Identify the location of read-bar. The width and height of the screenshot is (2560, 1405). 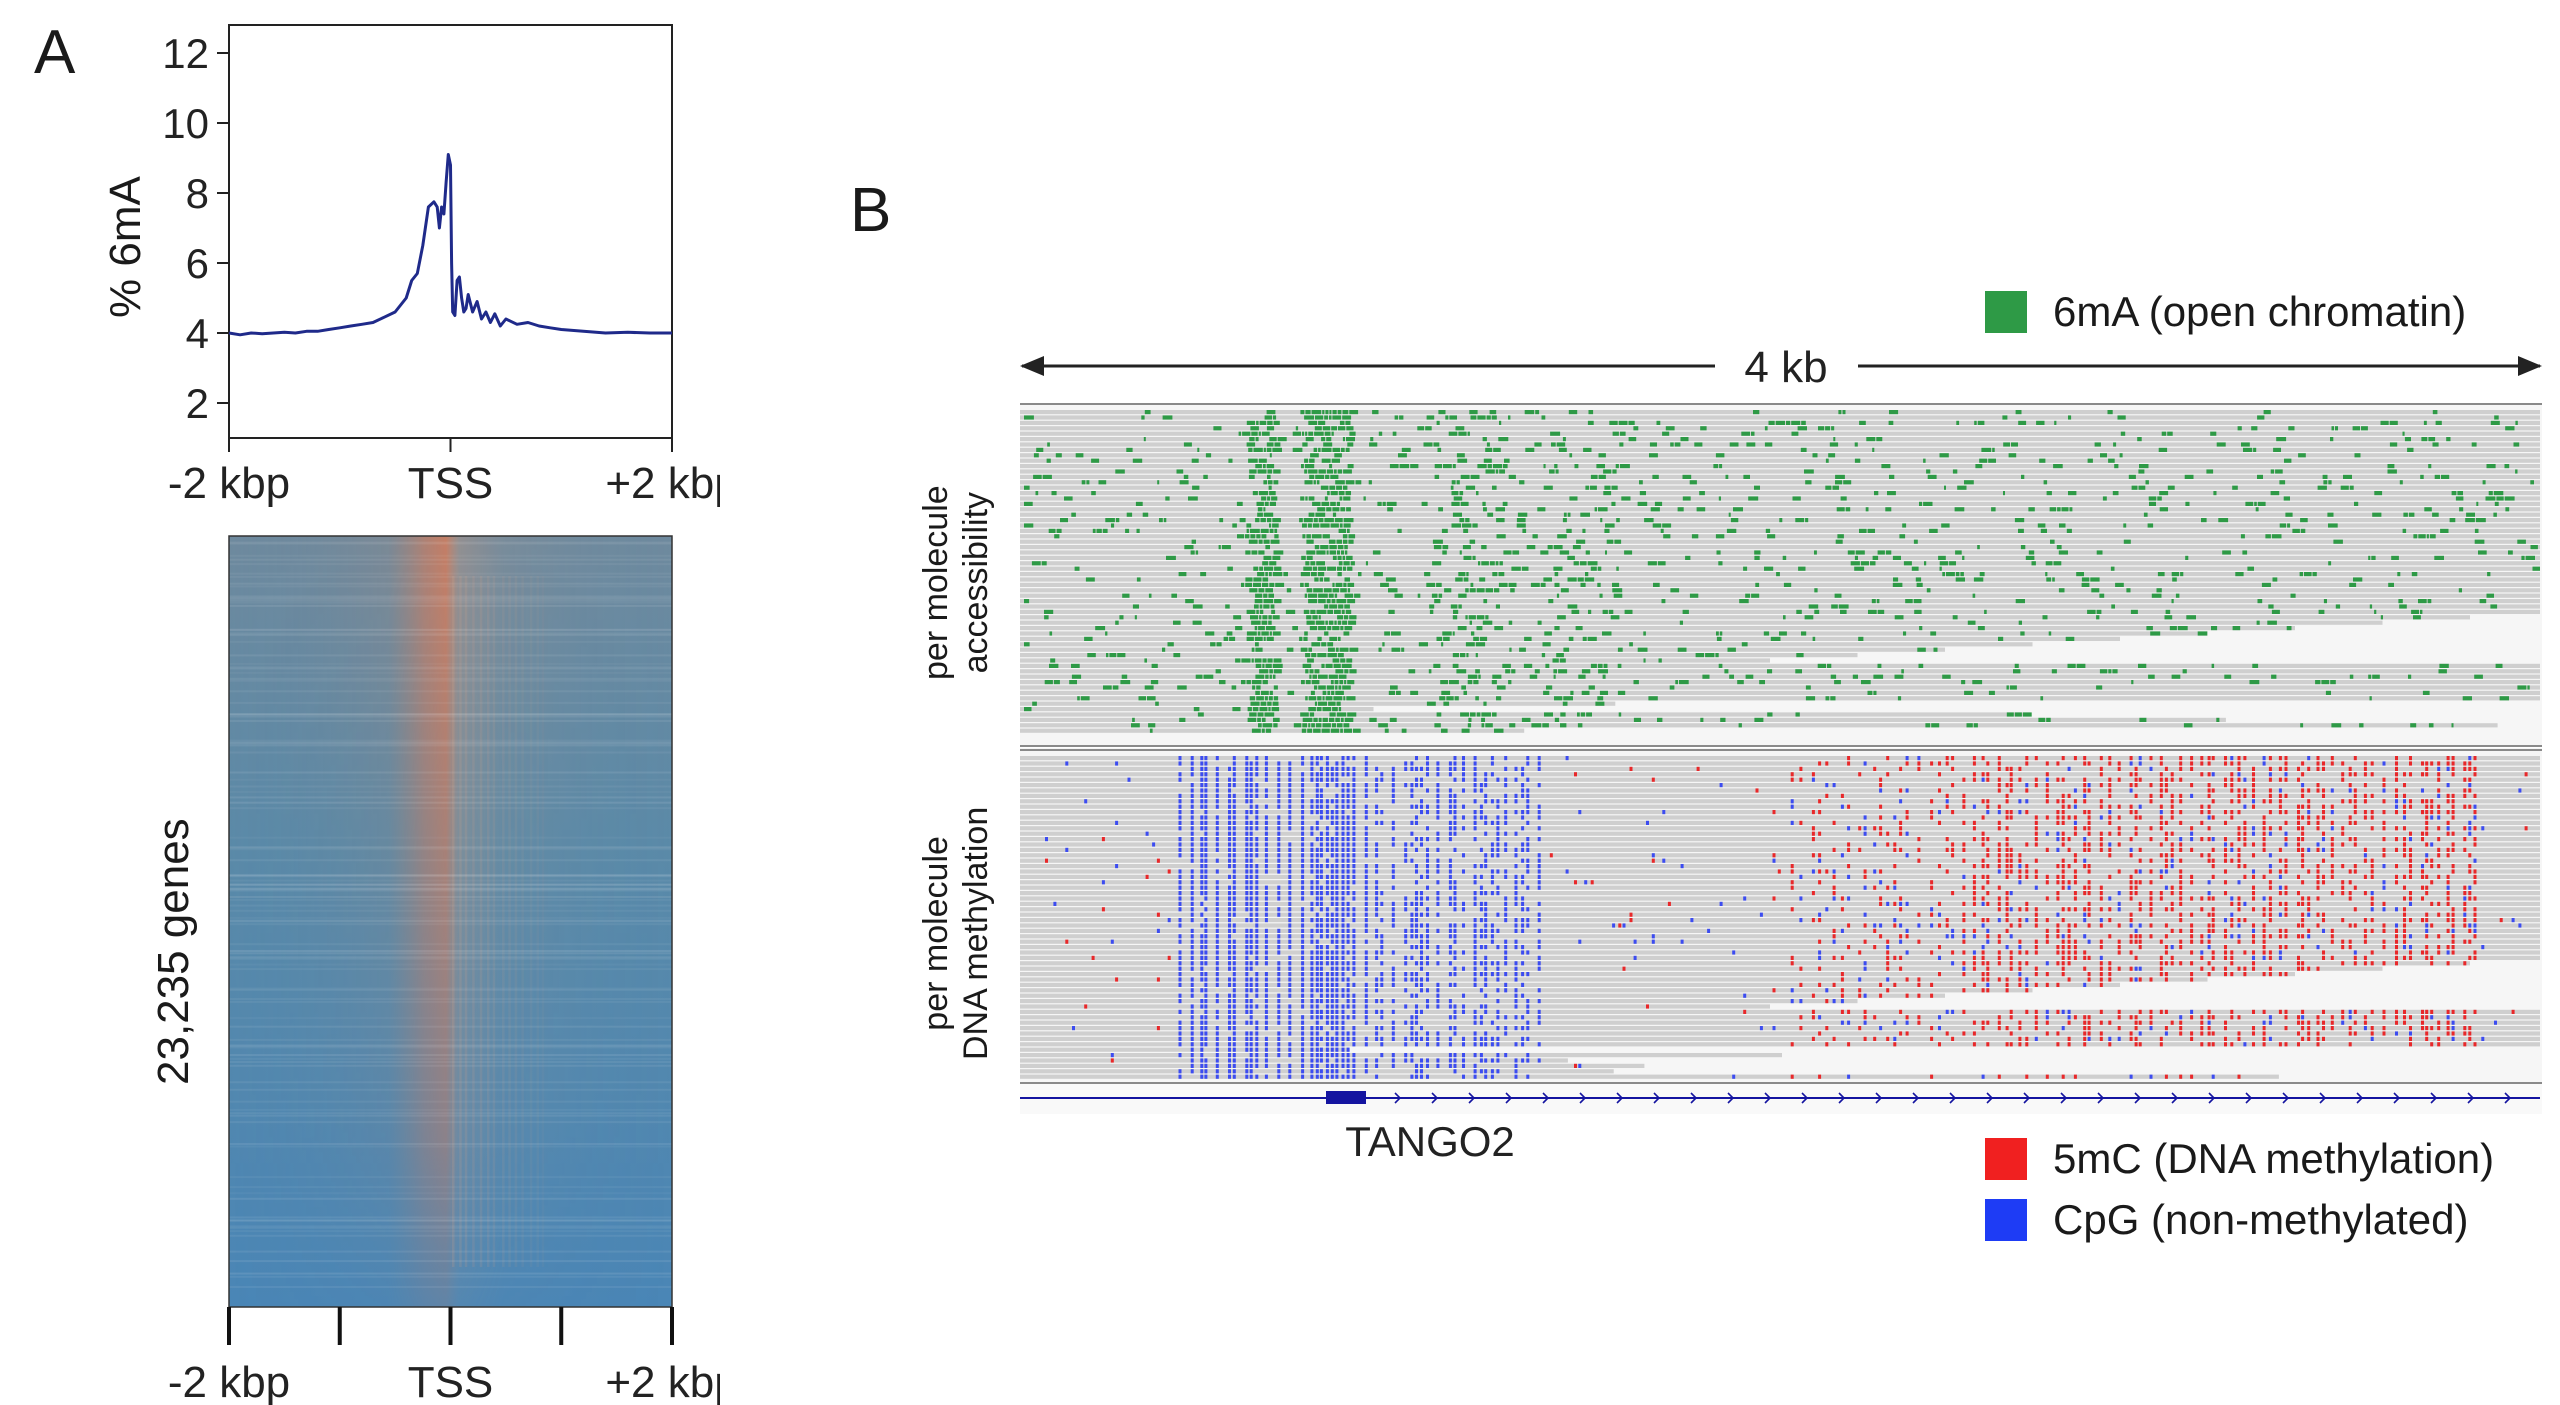
(1780, 412).